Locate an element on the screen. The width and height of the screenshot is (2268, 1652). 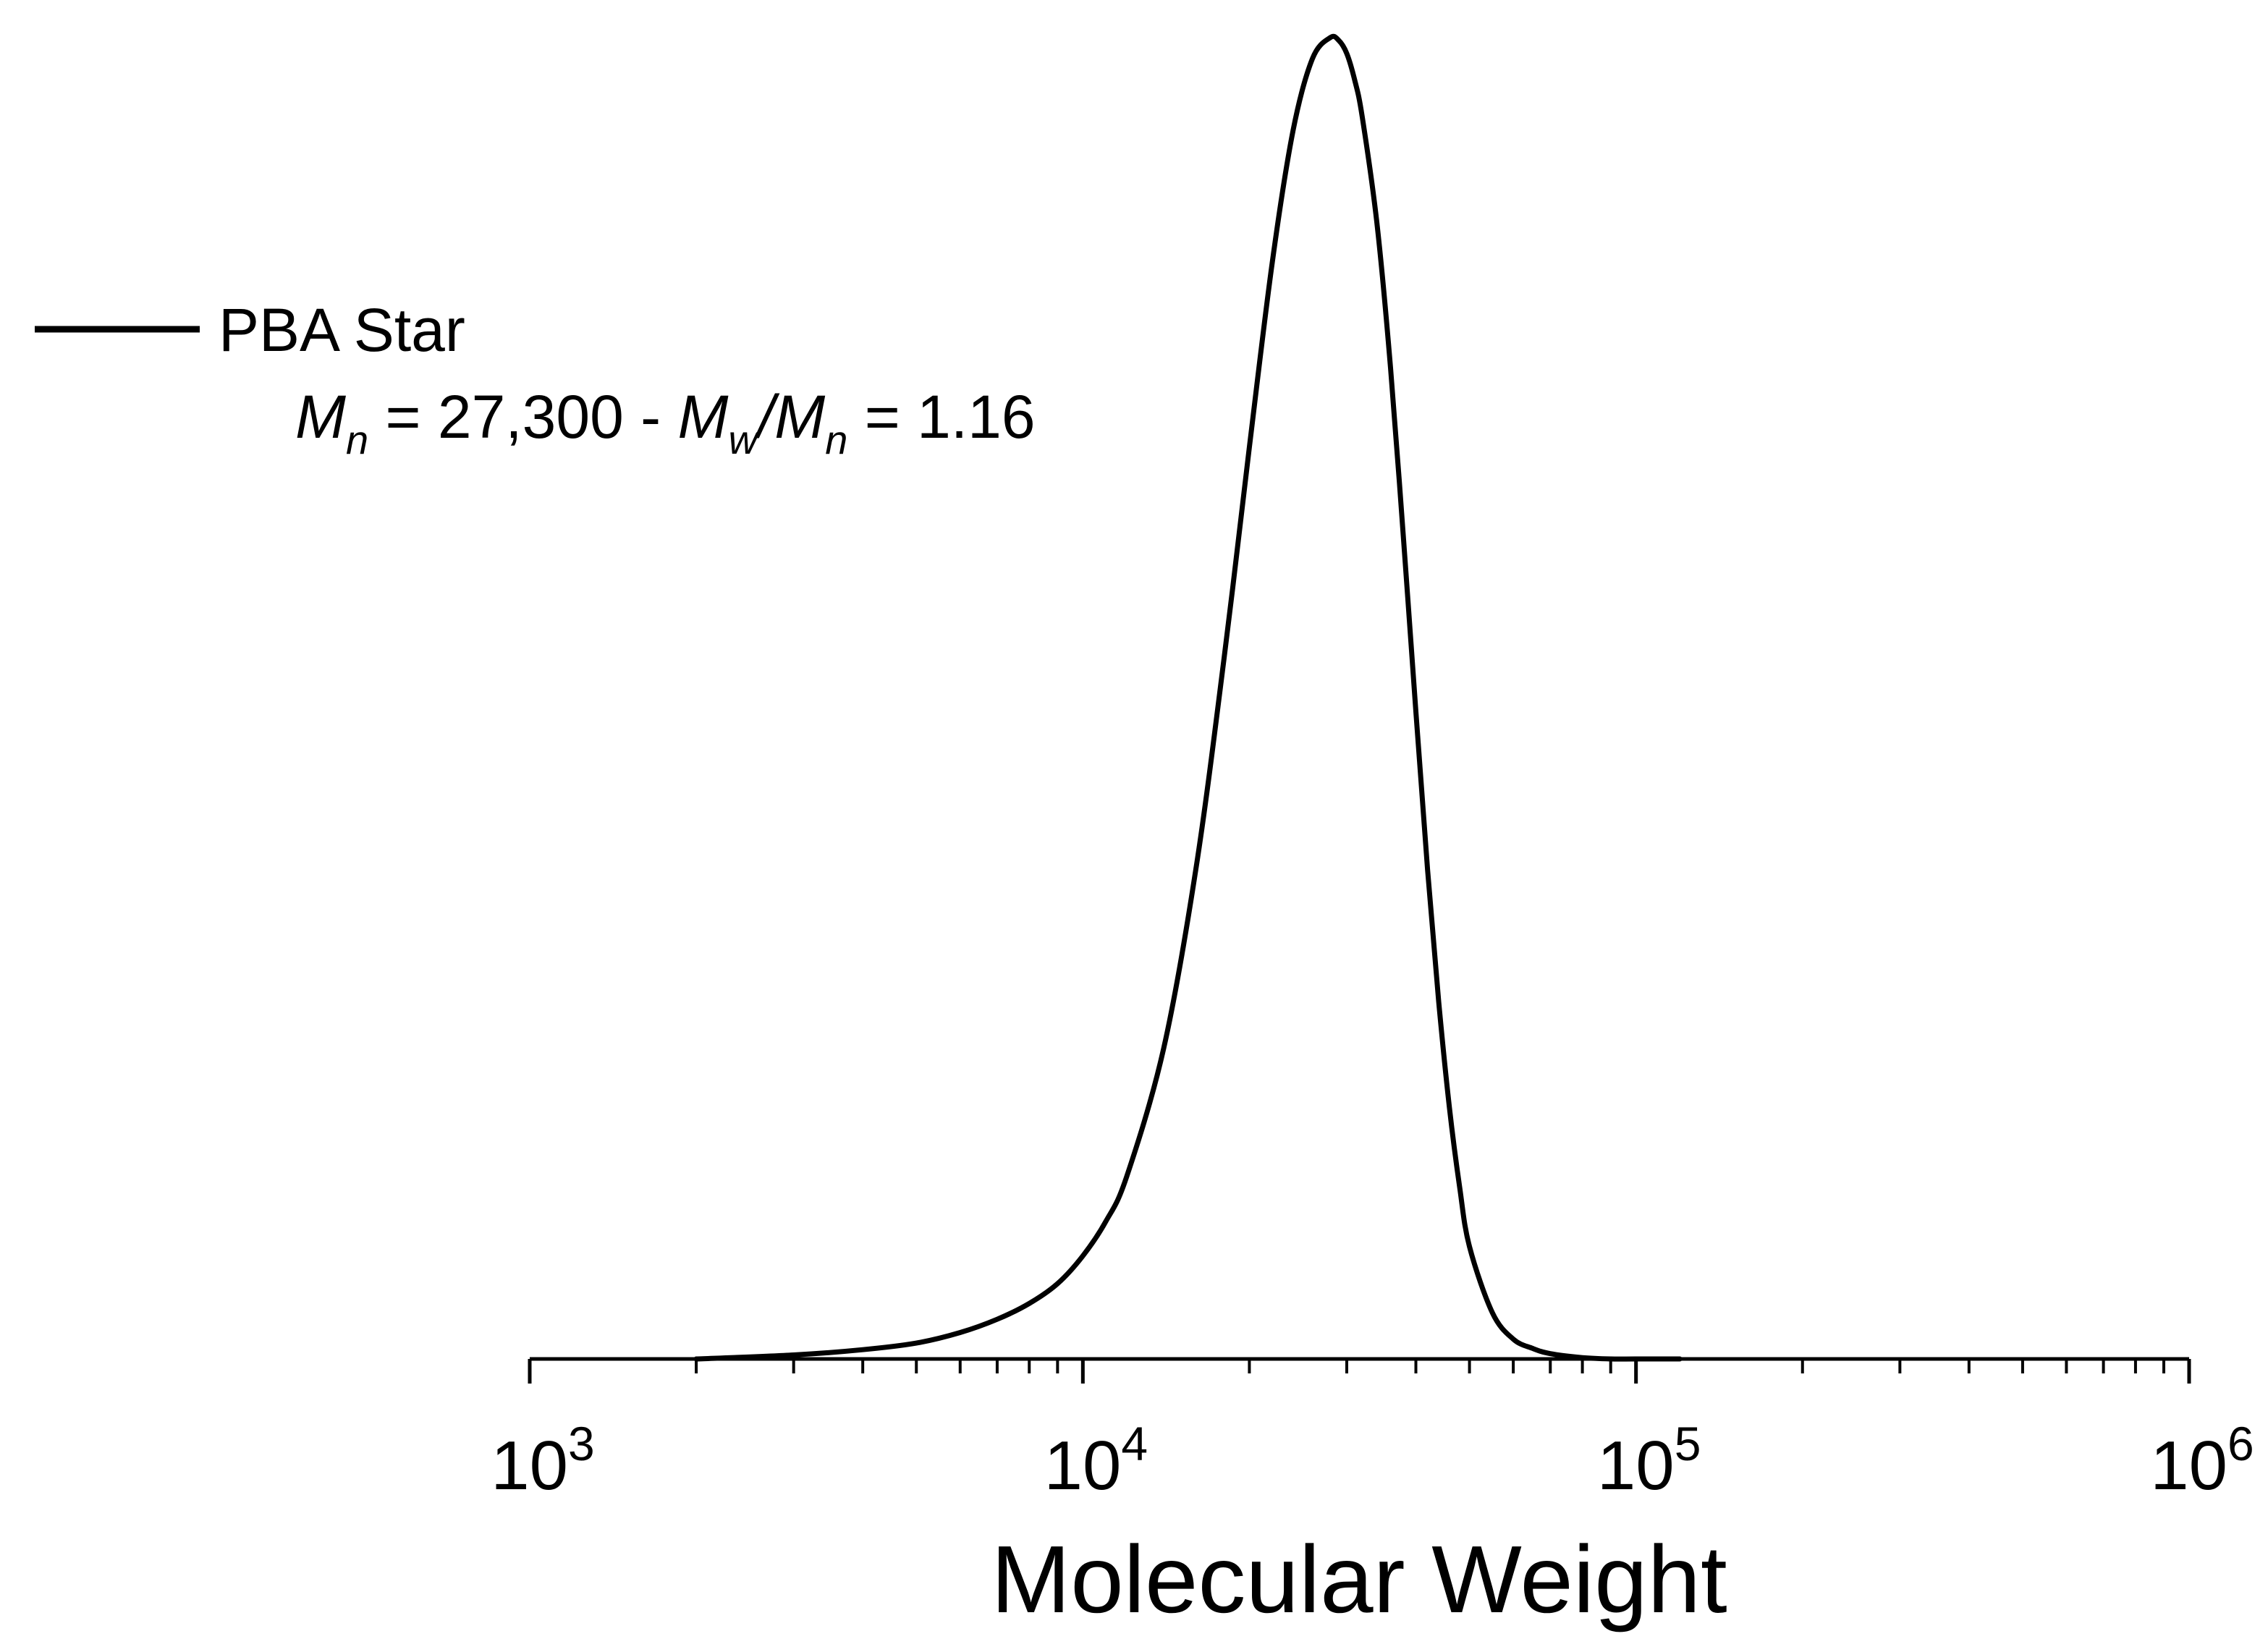
x-tick-labels: 10³ 10⁴ 10⁵ 10⁶ is located at coordinates (1372, 1460).